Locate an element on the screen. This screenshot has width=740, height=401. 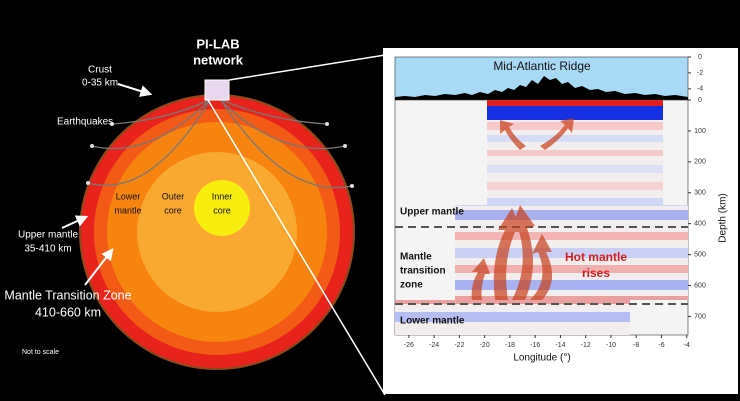
note: Not to scale is located at coordinates (40, 352).